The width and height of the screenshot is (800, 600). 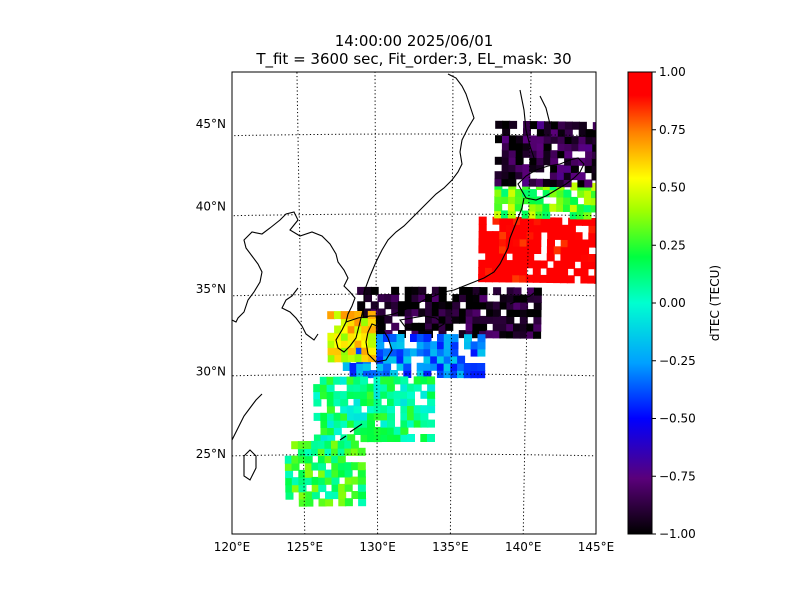 I want to click on colorbar-ticks: 1.00 0.75 0.50 0.25 0.00 −0.25 −0.50 −0.75 −1.00, so click(x=674, y=303).